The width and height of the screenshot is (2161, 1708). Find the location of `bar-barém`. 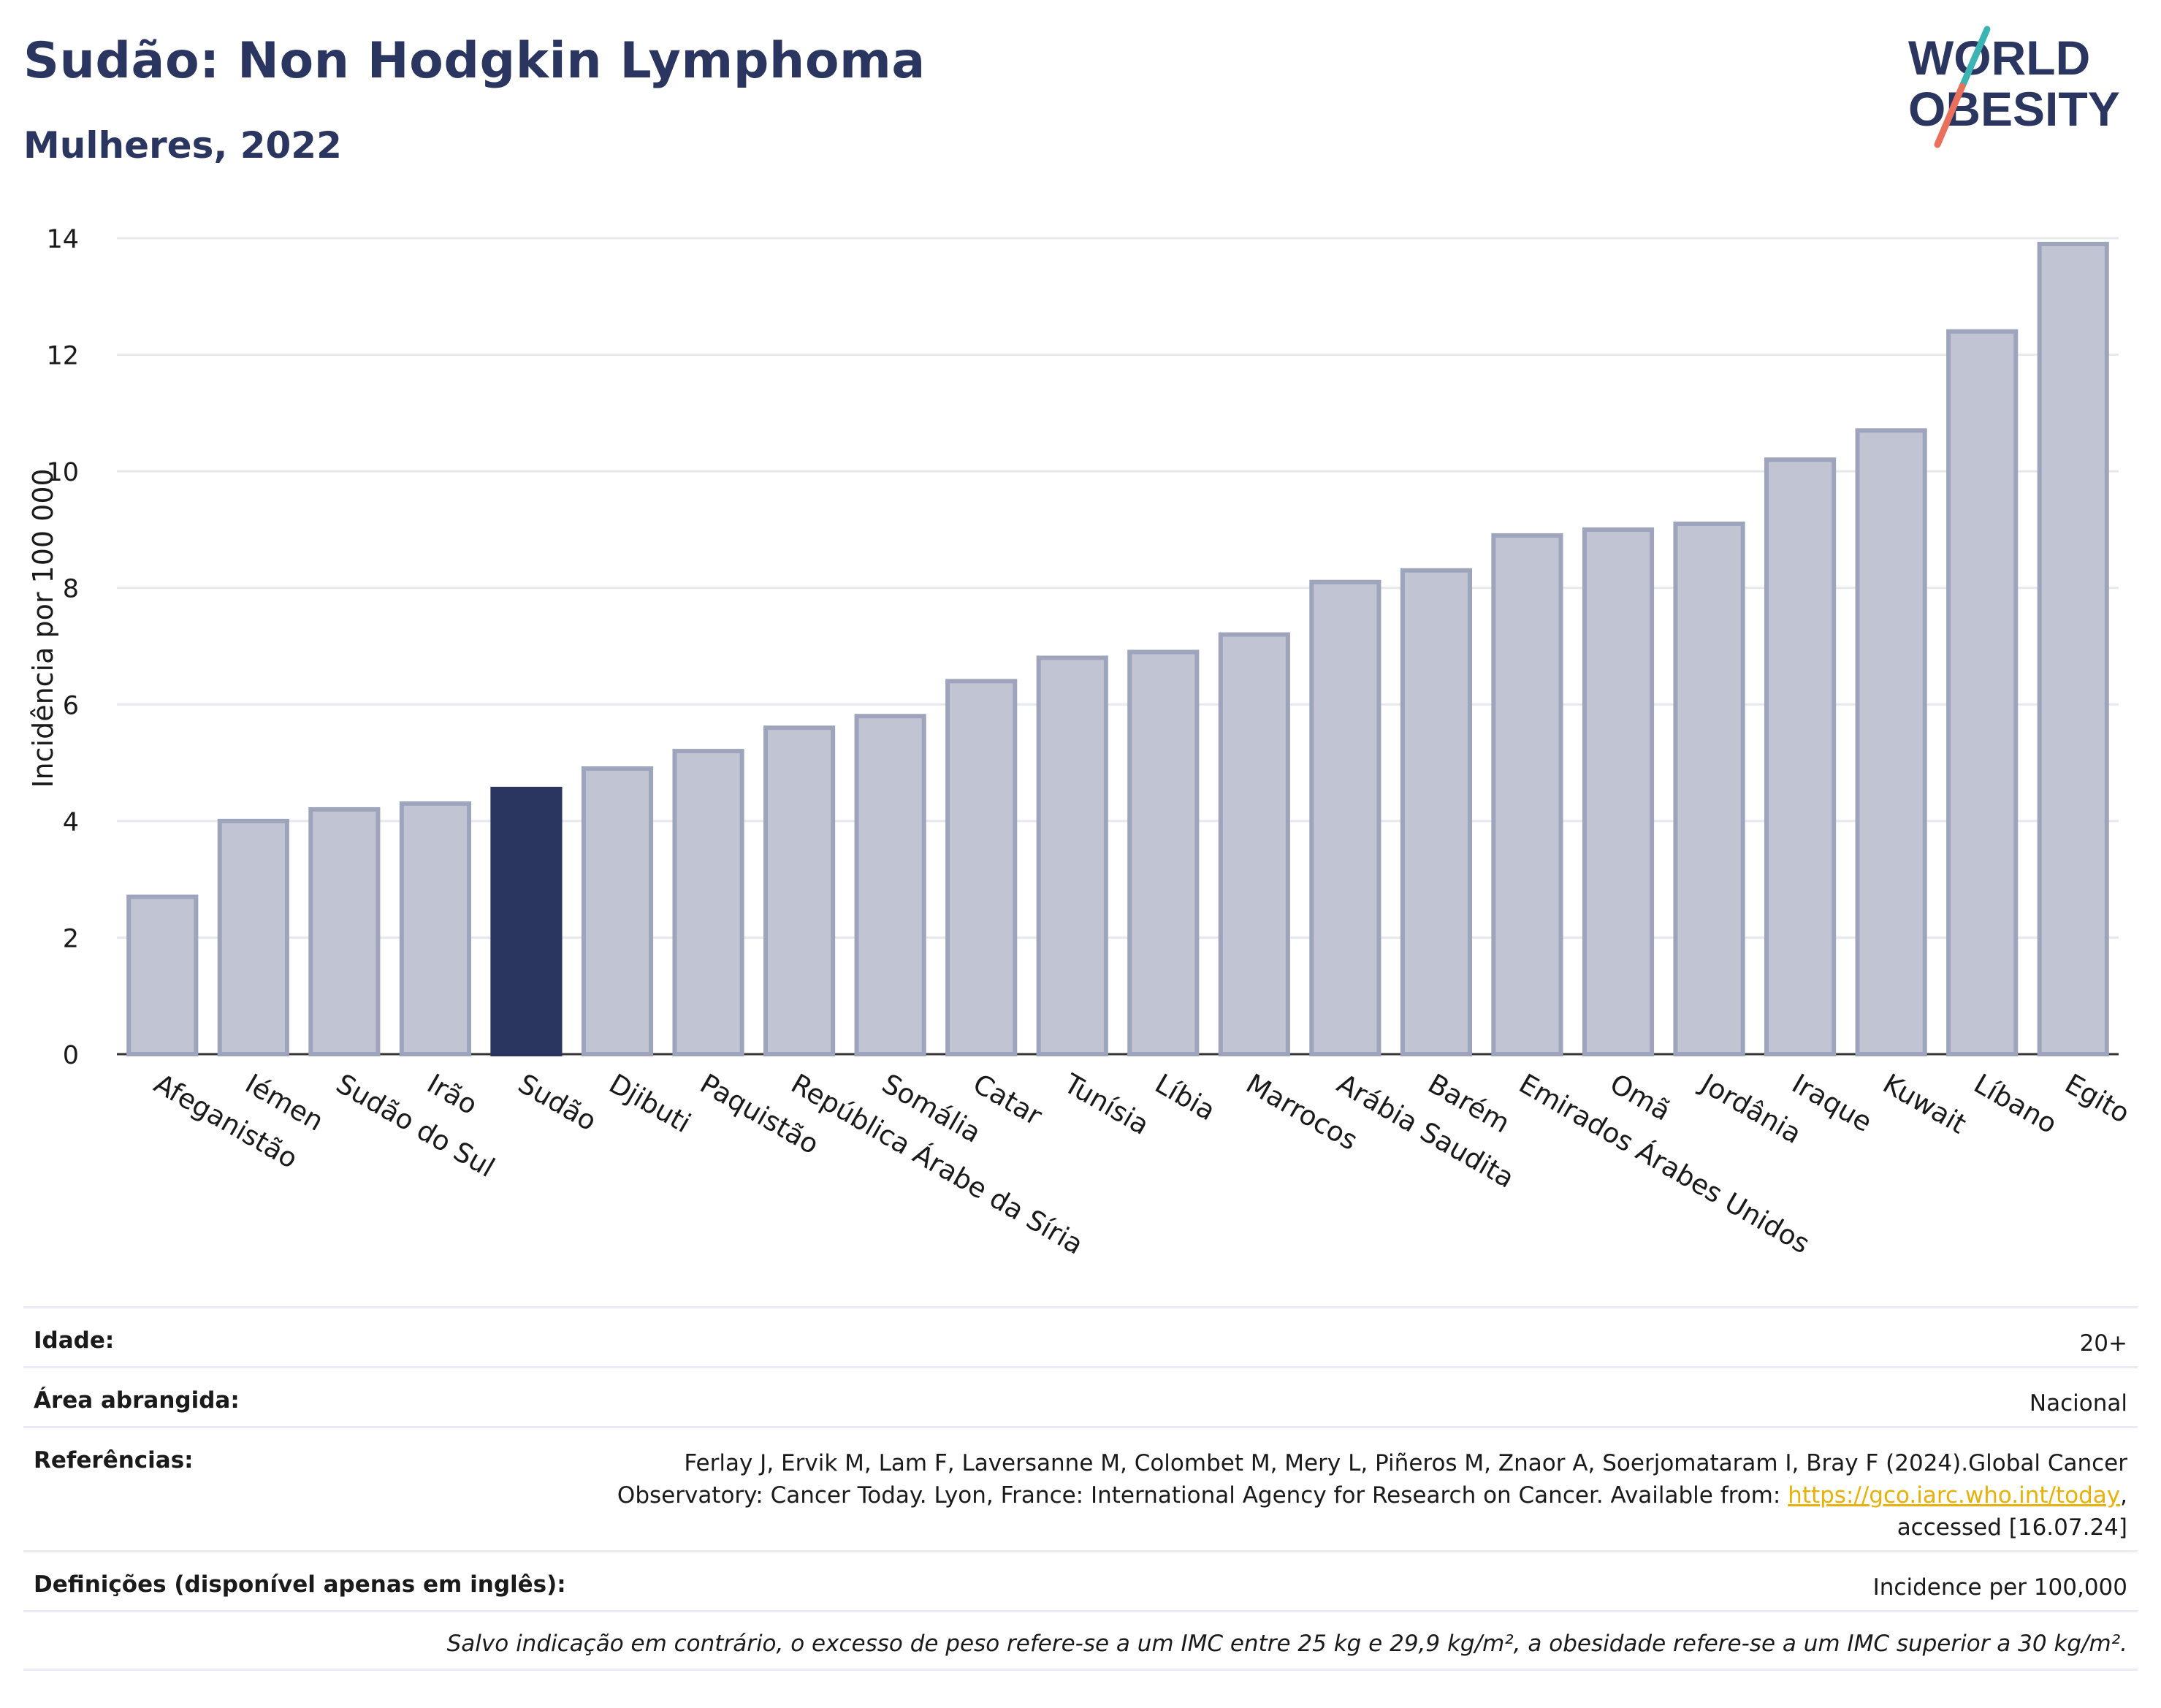

bar-barém is located at coordinates (1436, 812).